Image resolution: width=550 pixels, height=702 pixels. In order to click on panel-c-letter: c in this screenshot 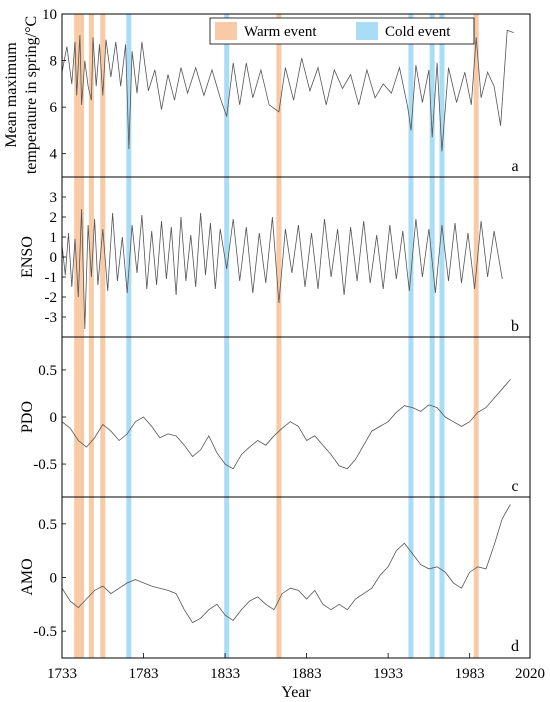, I will do `click(514, 486)`.